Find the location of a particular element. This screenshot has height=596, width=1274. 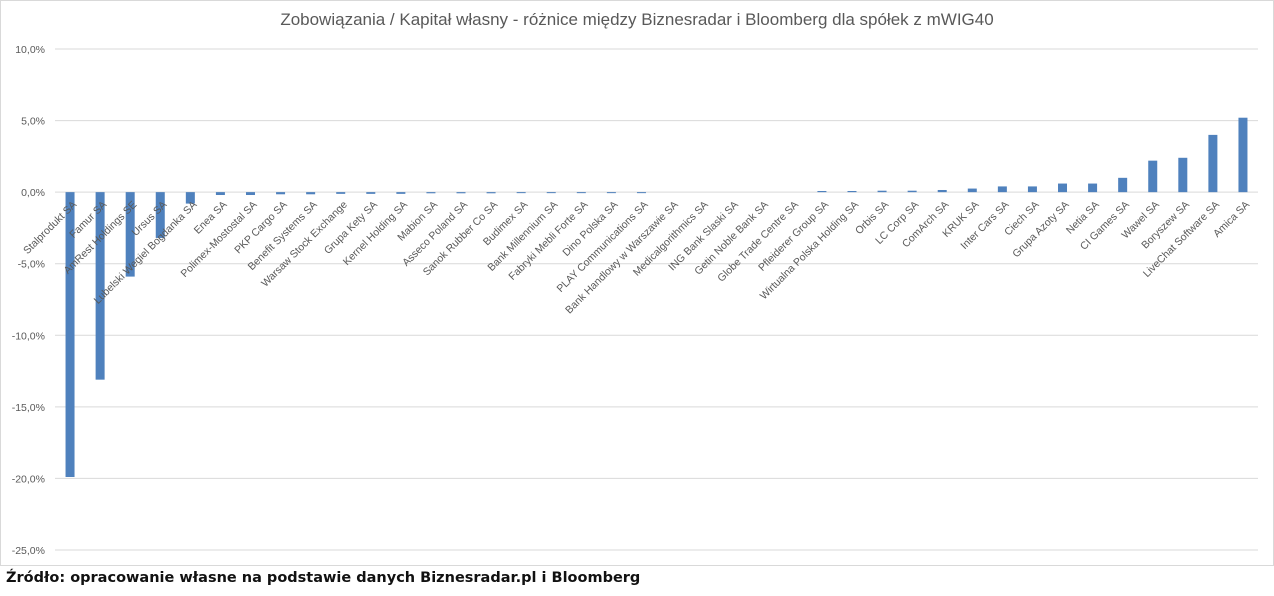

y-tick-label: 5,0% is located at coordinates (33, 122).